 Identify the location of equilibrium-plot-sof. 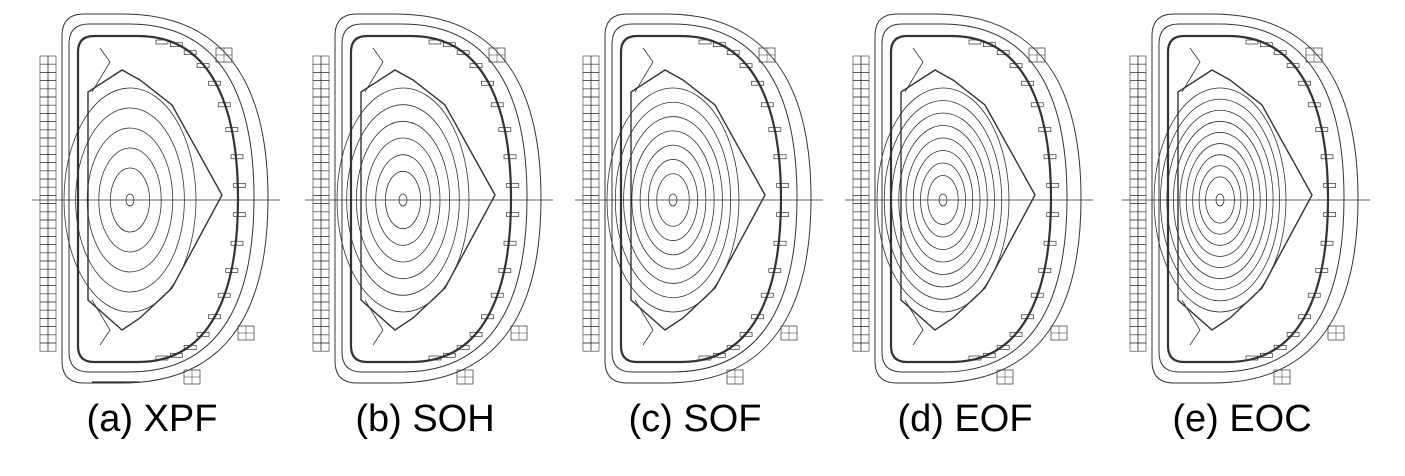
(699, 199).